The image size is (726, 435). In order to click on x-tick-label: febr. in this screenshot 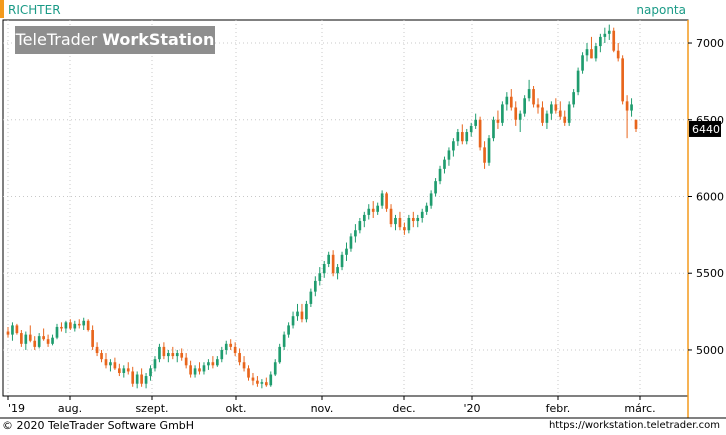, I will do `click(558, 408)`.